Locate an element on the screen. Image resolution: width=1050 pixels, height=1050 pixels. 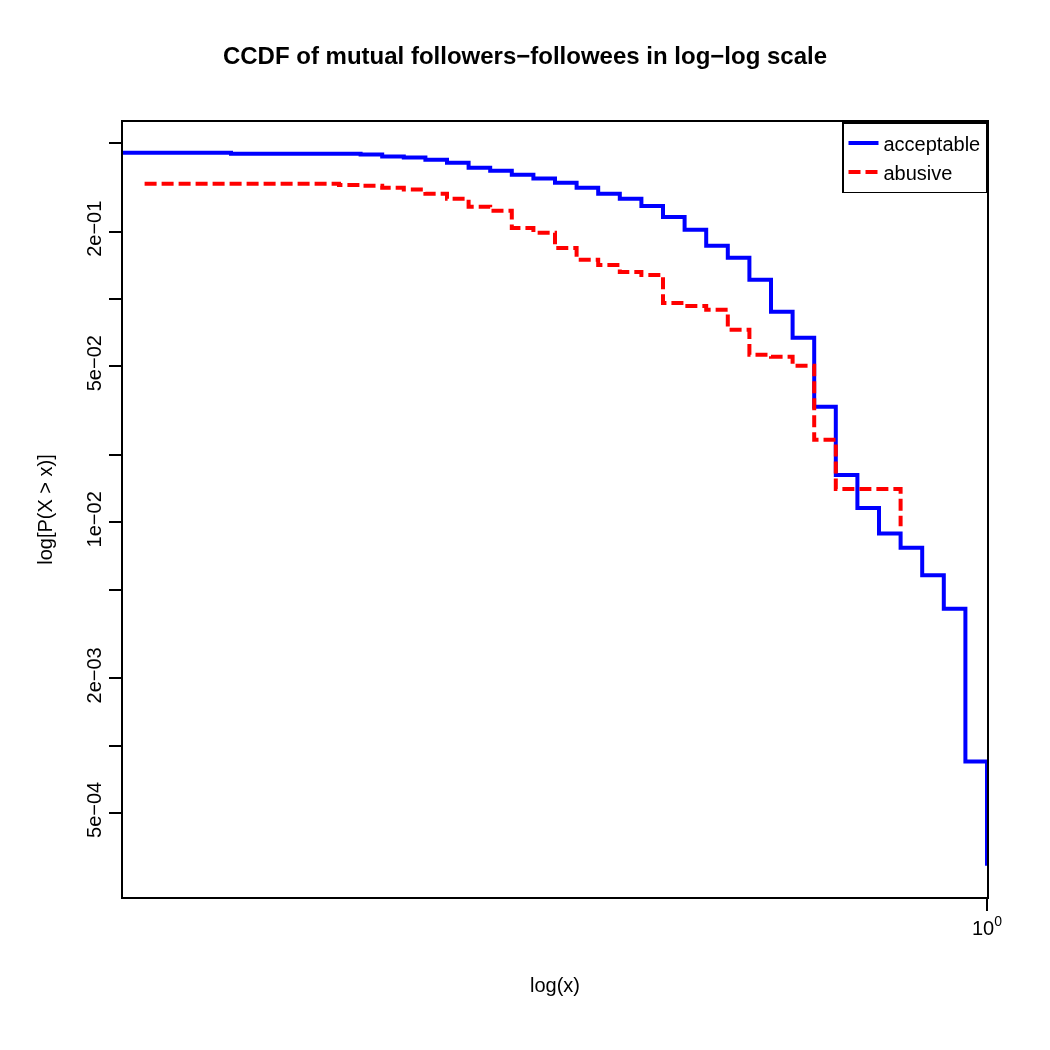
y-tick-label: 2e−03 is located at coordinates (94, 675).